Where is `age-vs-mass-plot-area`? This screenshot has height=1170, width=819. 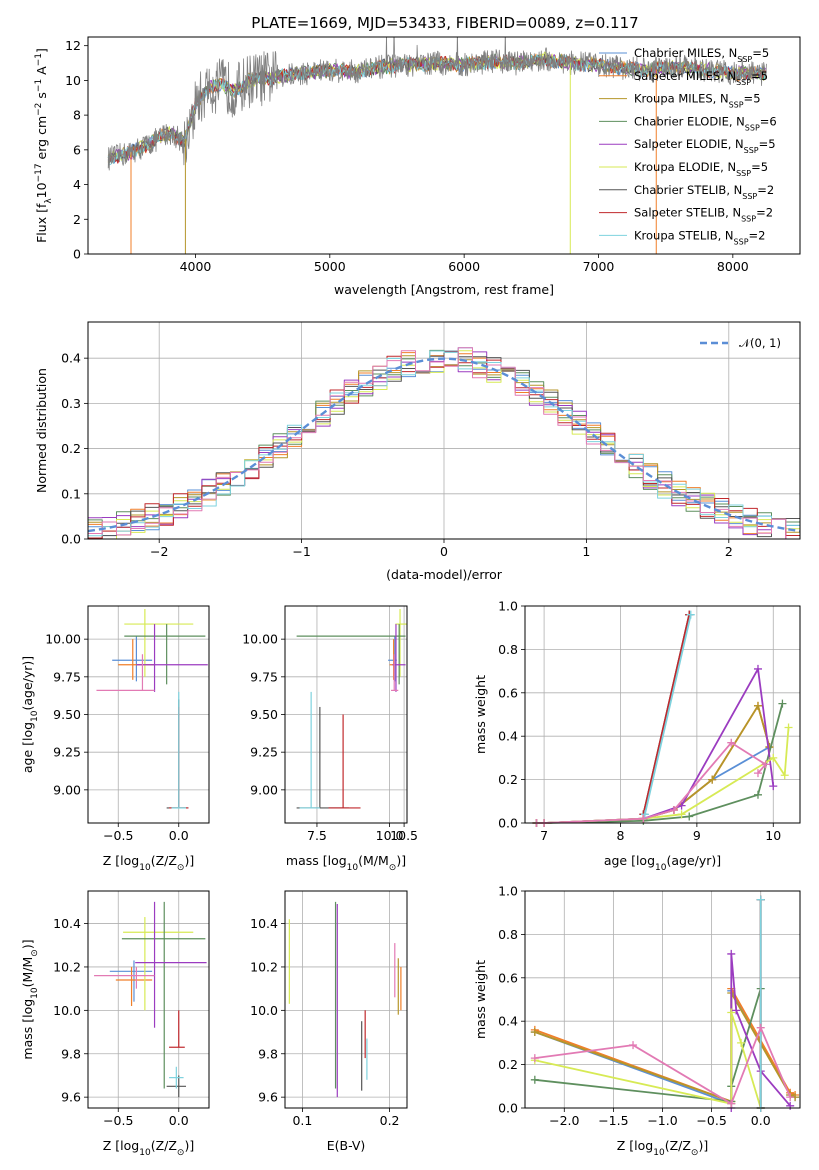
age-vs-mass-plot-area is located at coordinates (351, 709).